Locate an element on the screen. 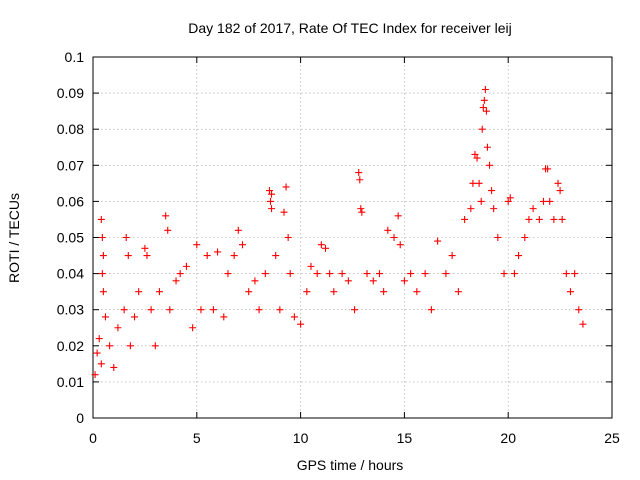 Image resolution: width=640 pixels, height=480 pixels. y-tick-label: 0.07 is located at coordinates (70, 165).